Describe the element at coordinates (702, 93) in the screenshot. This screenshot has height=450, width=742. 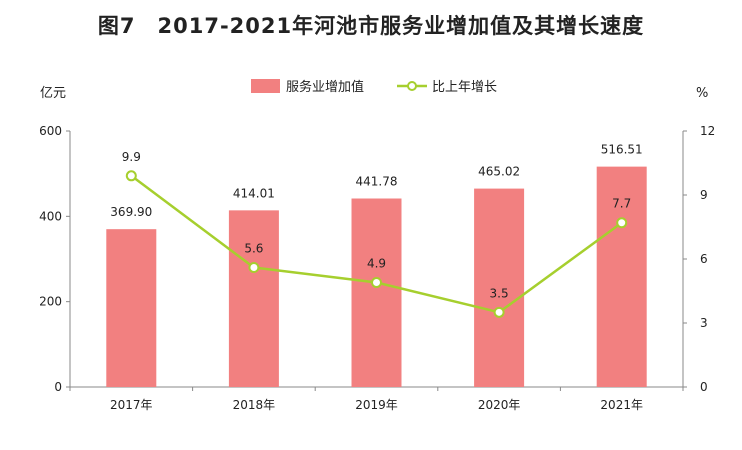
I see `y-right-unit: %` at that location.